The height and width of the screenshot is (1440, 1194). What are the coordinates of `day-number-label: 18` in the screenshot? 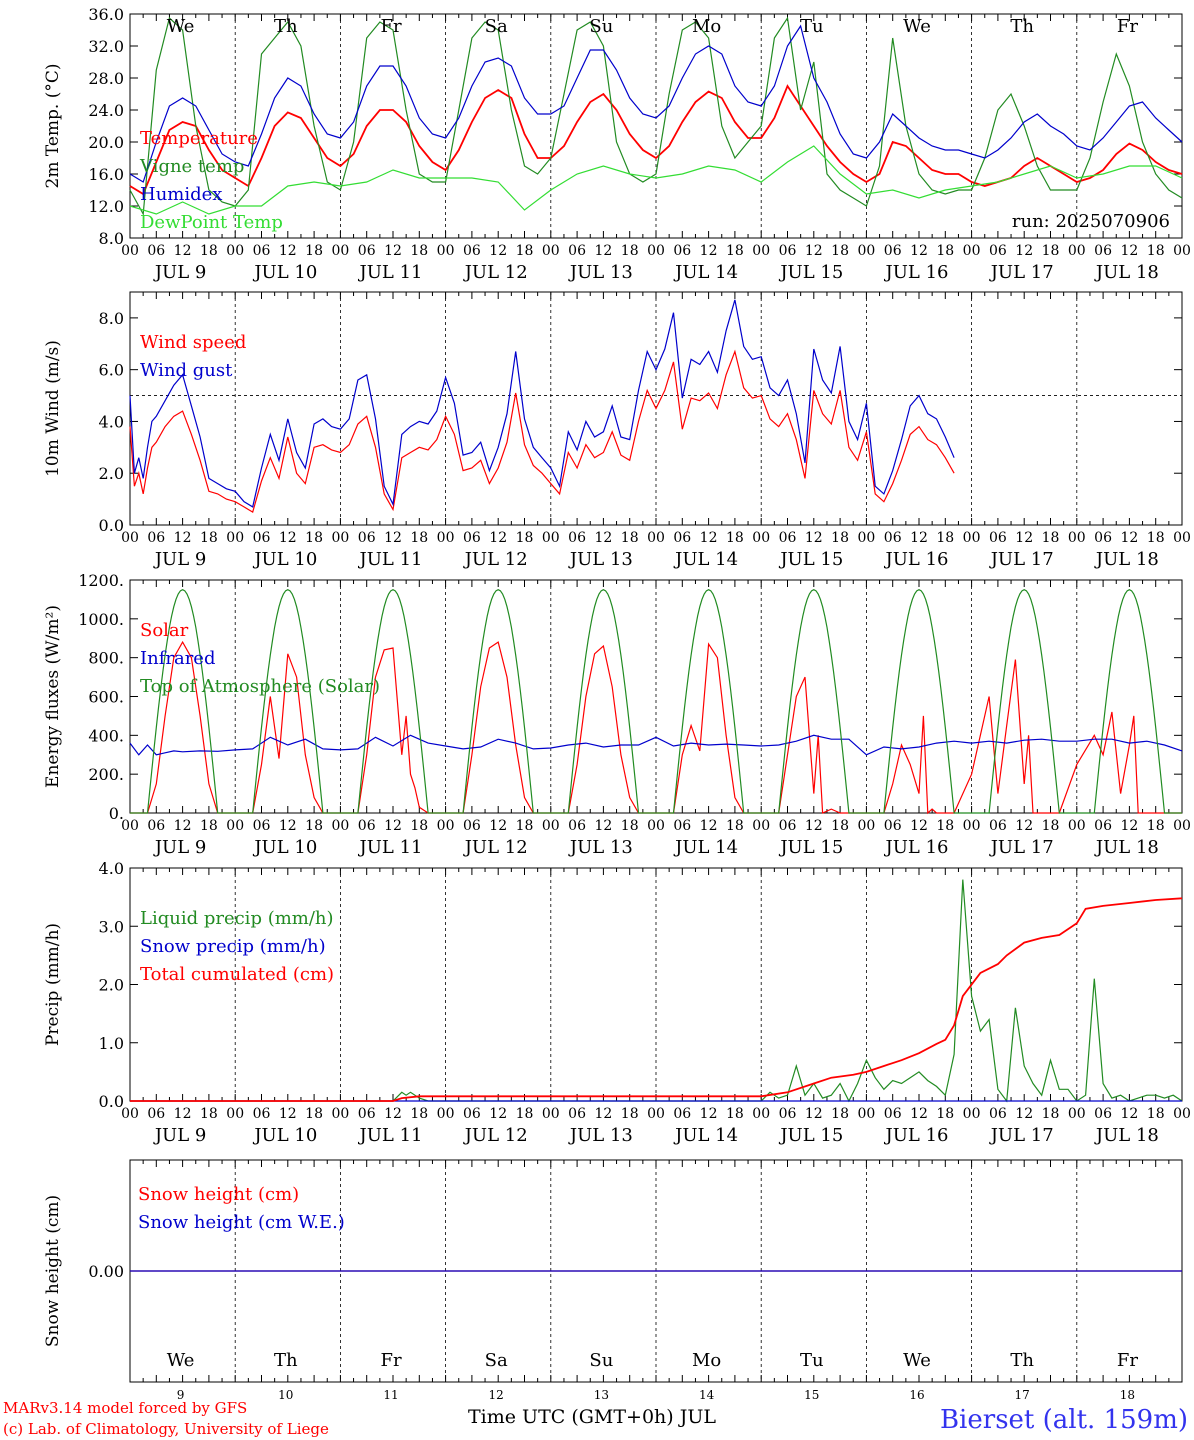 It's located at (1127, 1395).